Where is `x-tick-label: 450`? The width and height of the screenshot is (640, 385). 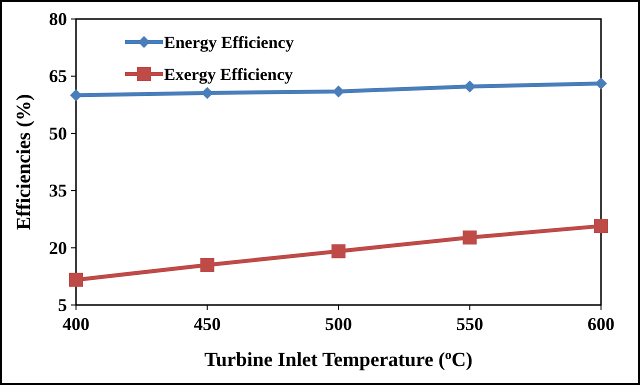
x-tick-label: 450 is located at coordinates (207, 324).